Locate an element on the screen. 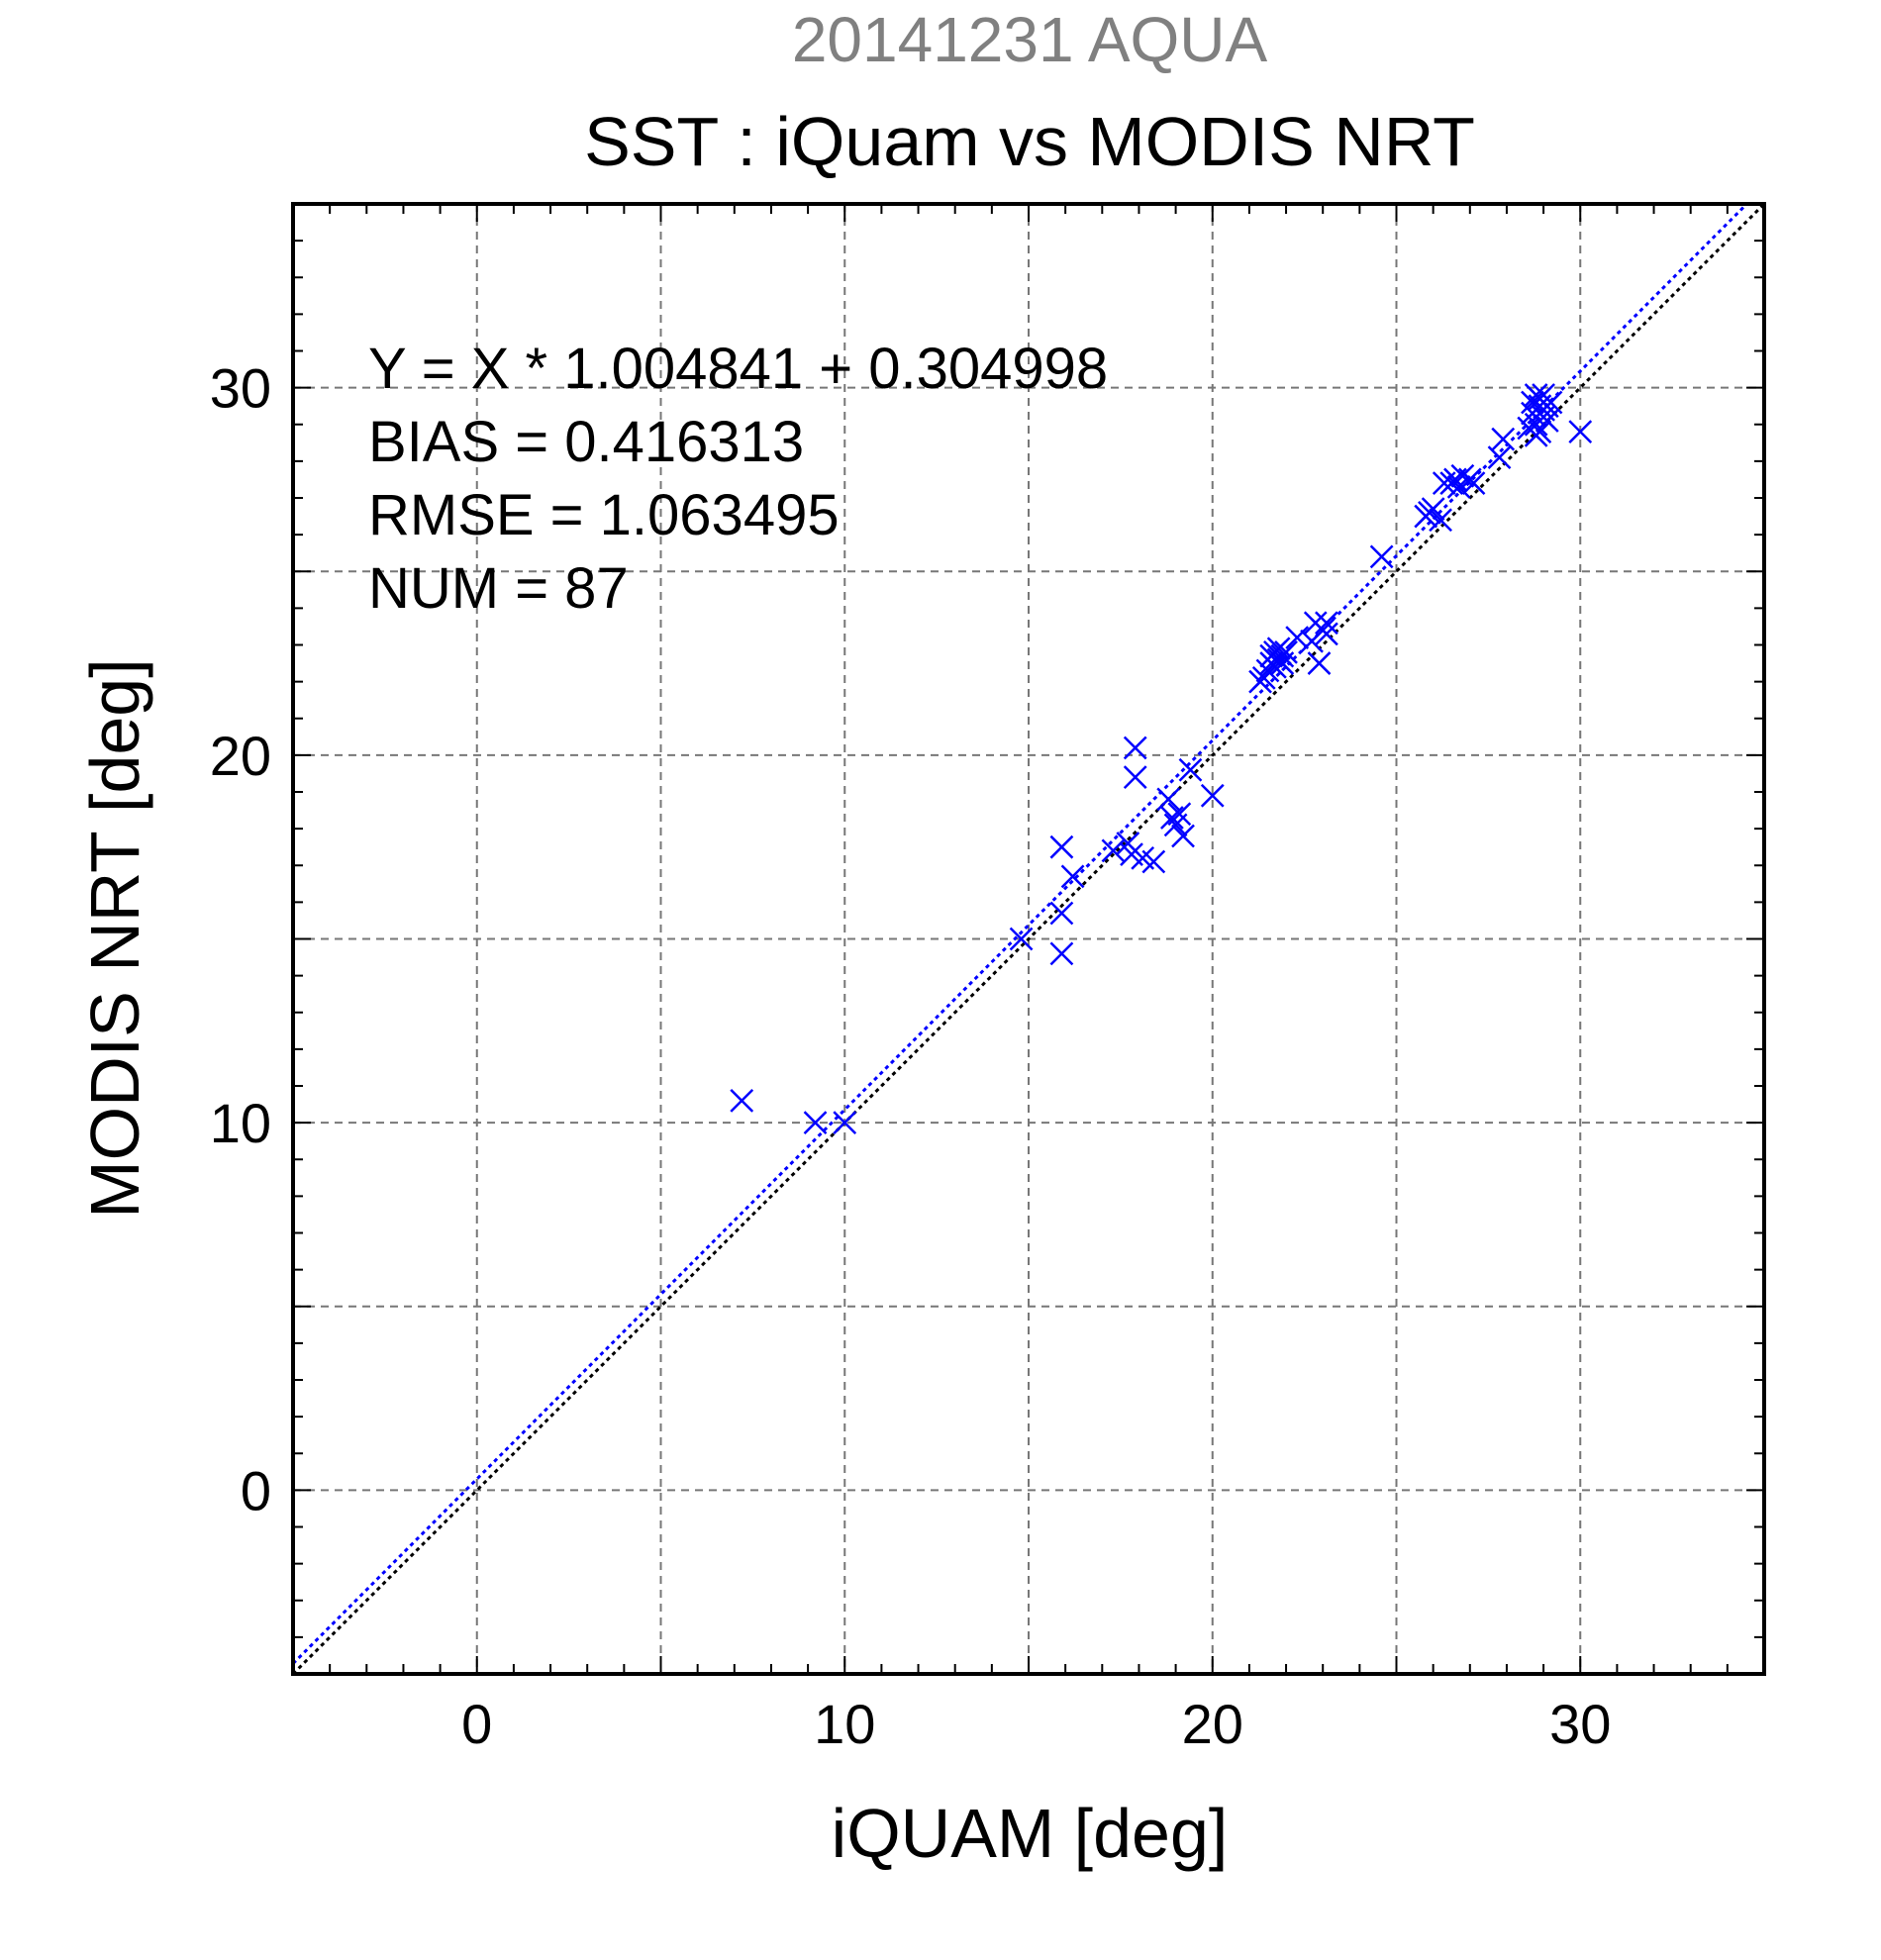 The height and width of the screenshot is (1960, 1881). stats-regression: Y = X * 1.004841 + 0.304998 is located at coordinates (738, 369).